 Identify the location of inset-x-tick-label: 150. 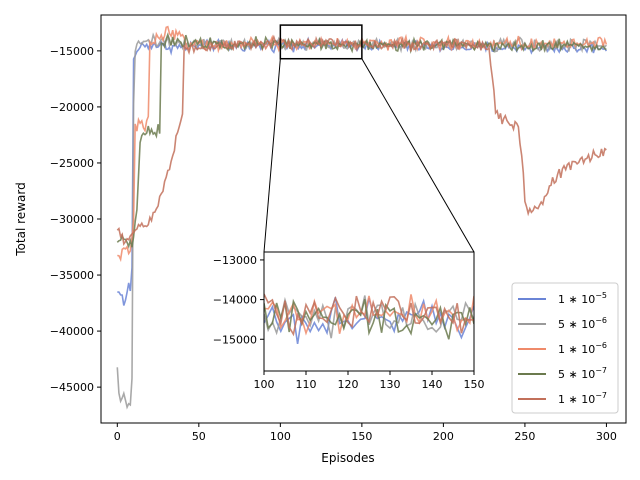
(474, 384).